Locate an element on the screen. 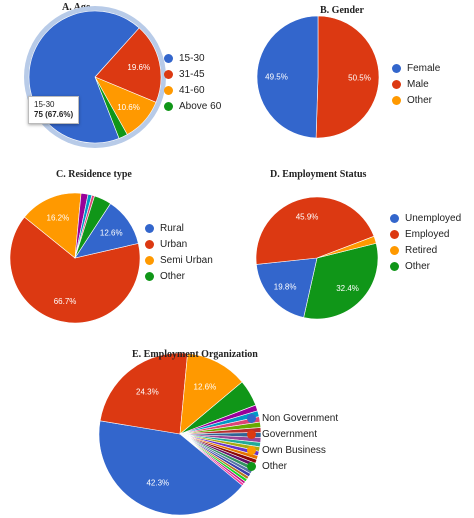 This screenshot has width=474, height=518. legend-item: Government is located at coordinates (292, 434).